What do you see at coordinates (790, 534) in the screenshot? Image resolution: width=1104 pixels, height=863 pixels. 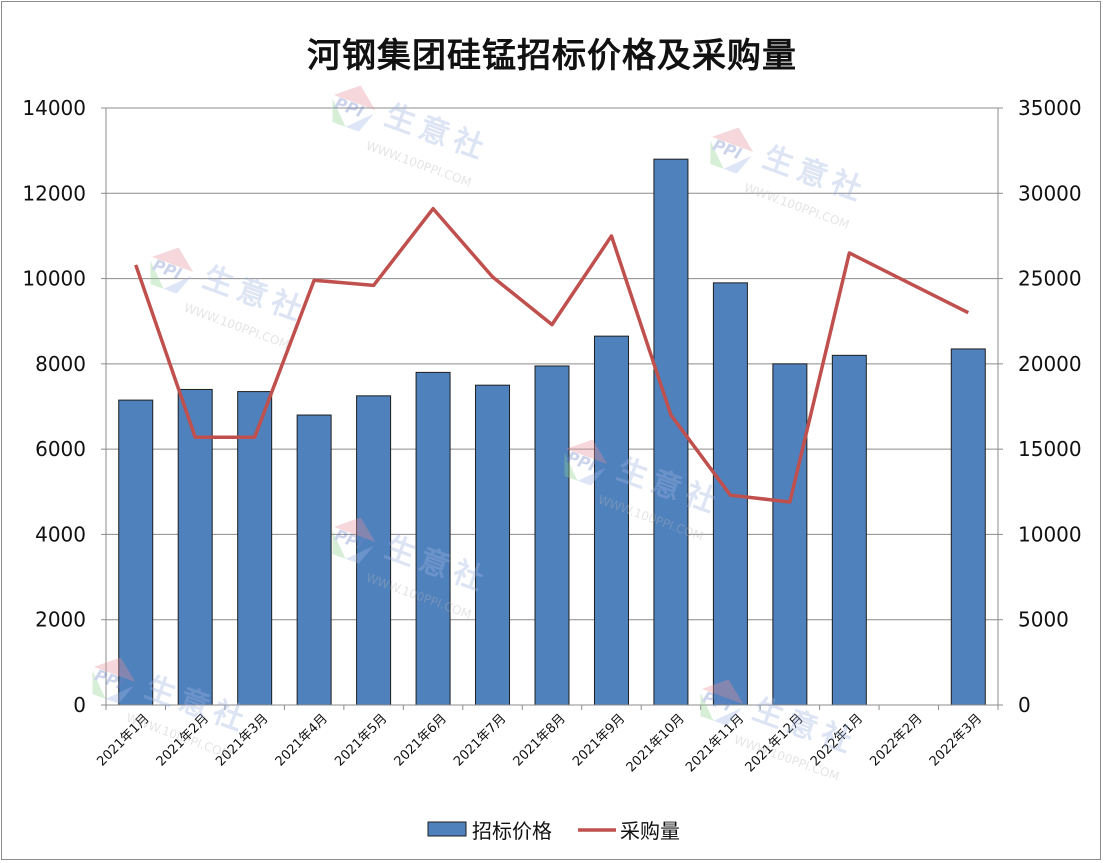 I see `bar-2021年12月` at bounding box center [790, 534].